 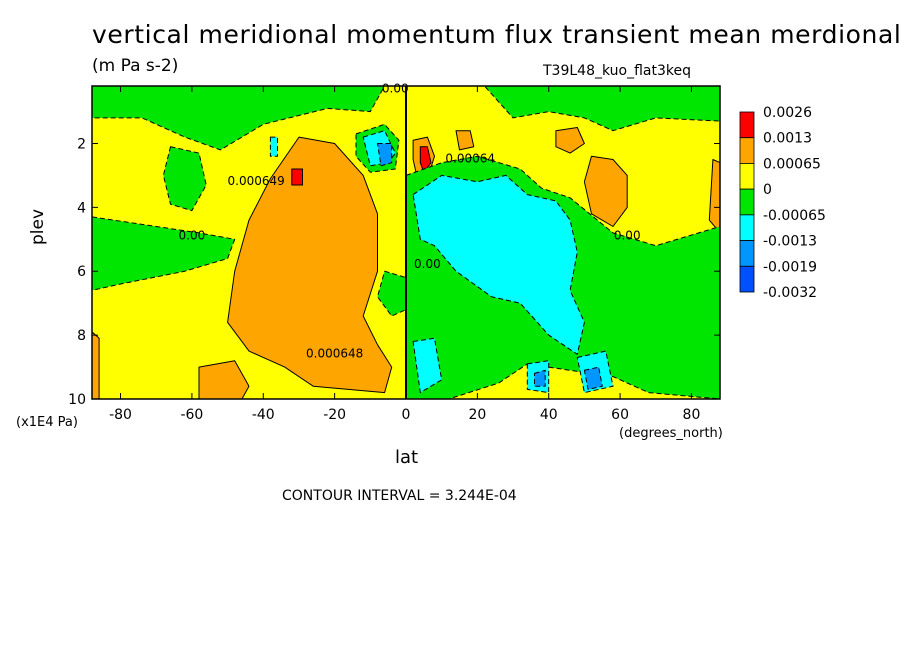 I want to click on x-tick-label-1: -60, so click(x=191, y=415).